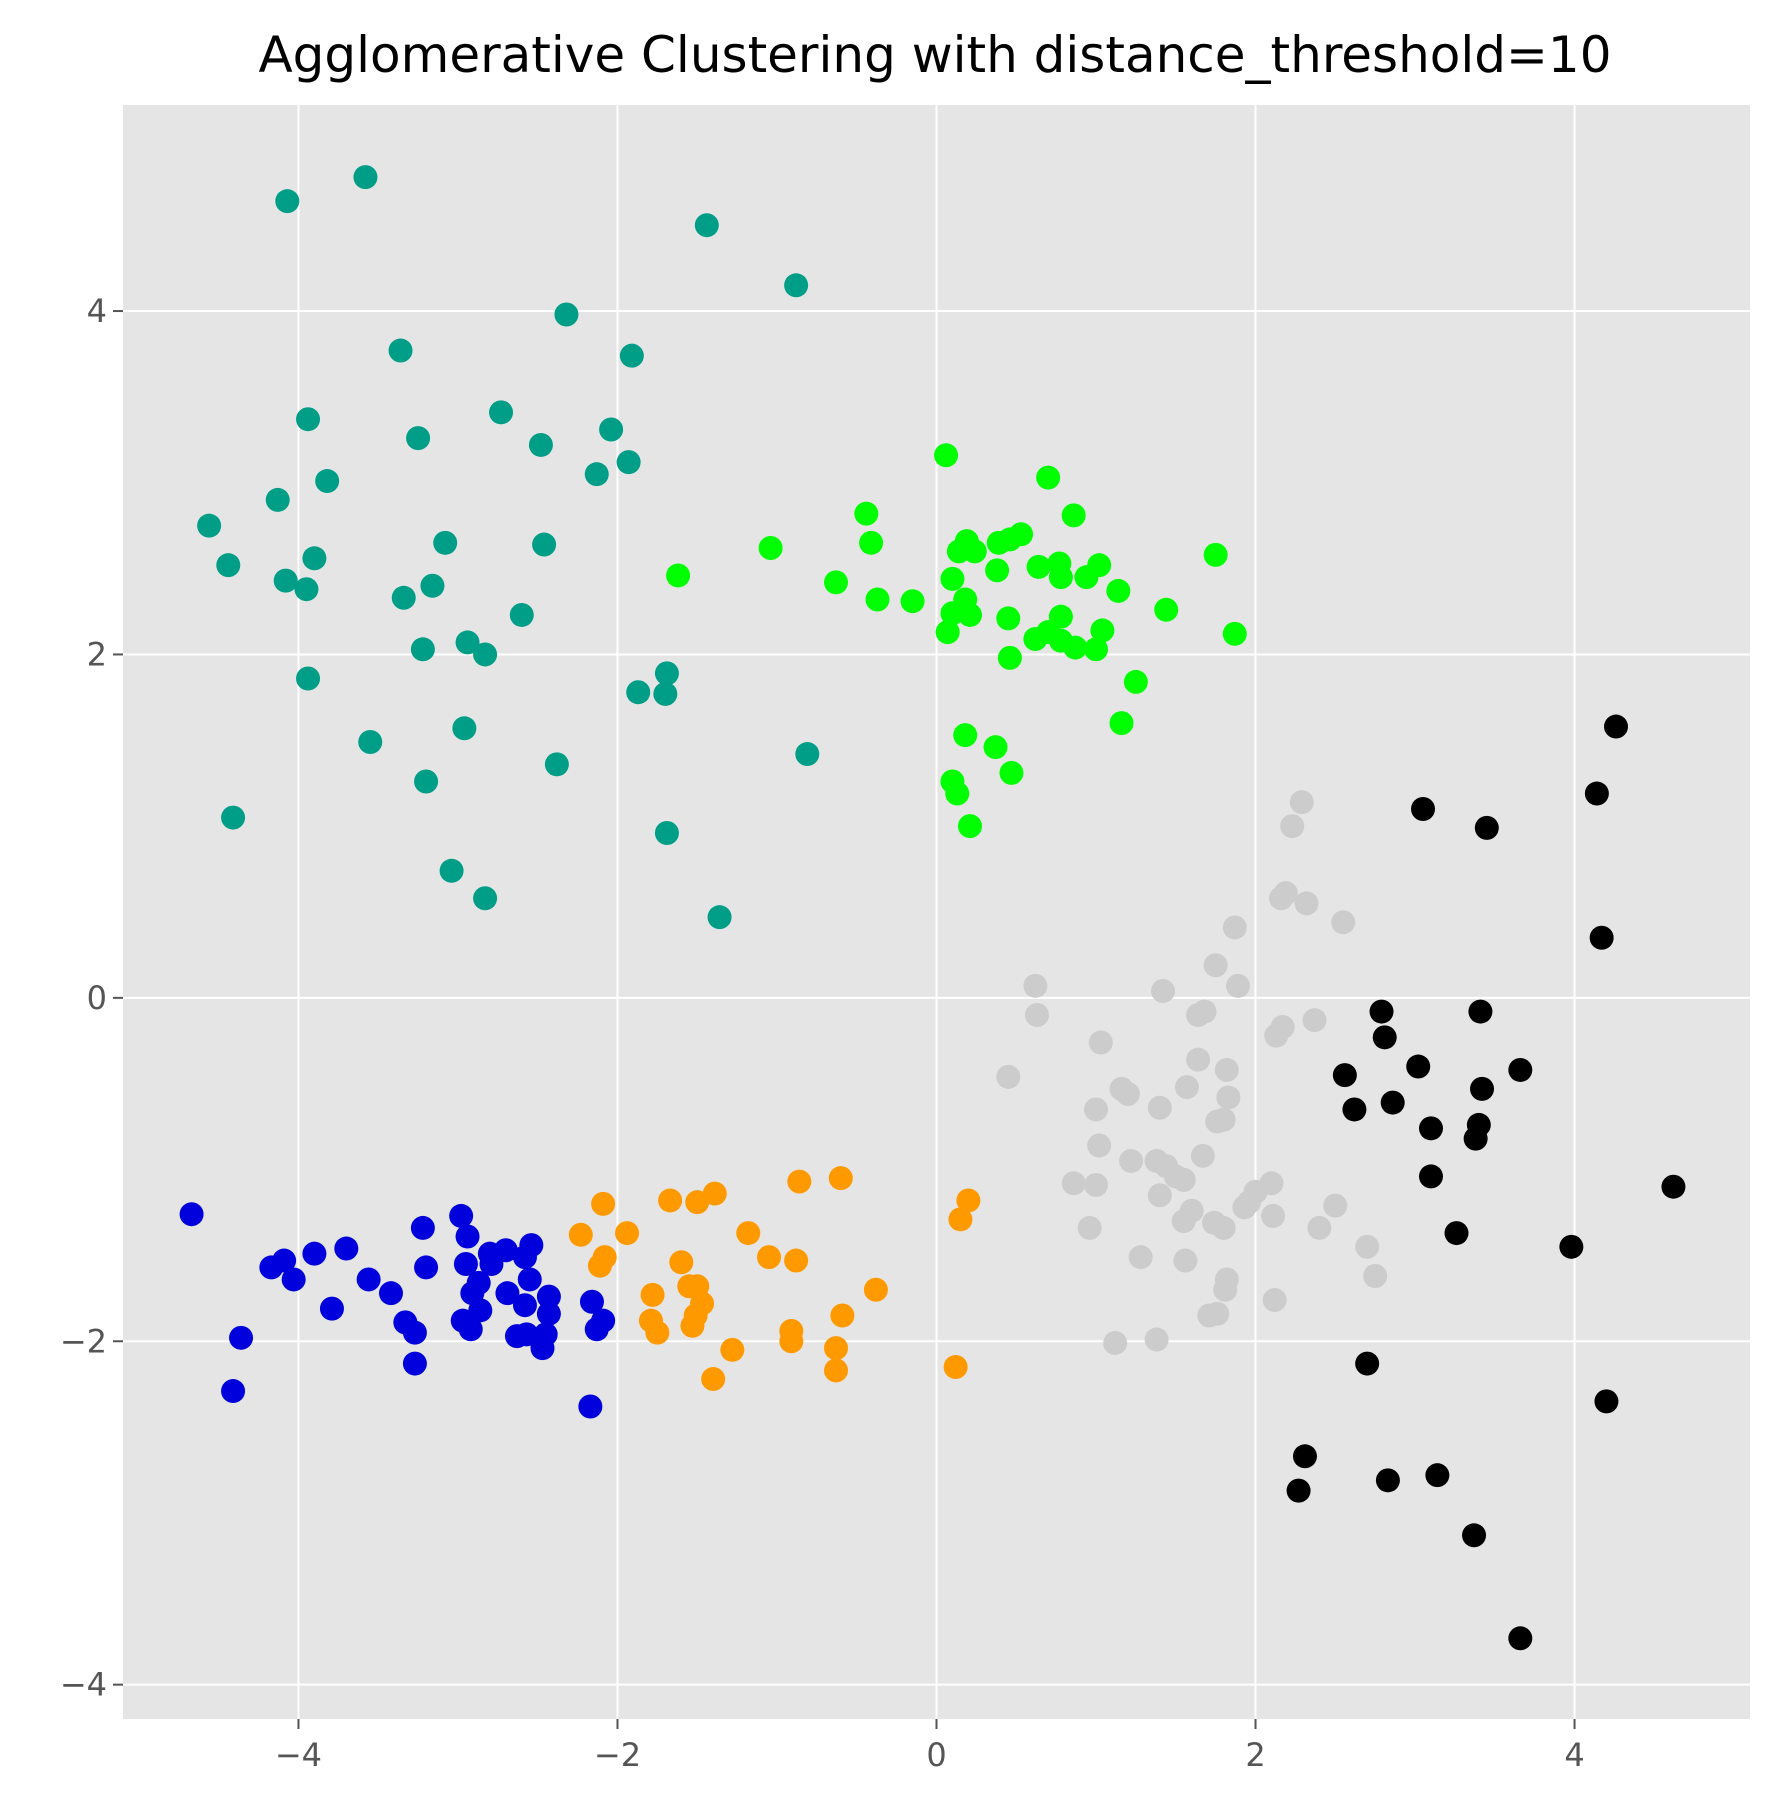 The image size is (1778, 1817). What do you see at coordinates (936, 1755) in the screenshot?
I see `x-tick-label: 0` at bounding box center [936, 1755].